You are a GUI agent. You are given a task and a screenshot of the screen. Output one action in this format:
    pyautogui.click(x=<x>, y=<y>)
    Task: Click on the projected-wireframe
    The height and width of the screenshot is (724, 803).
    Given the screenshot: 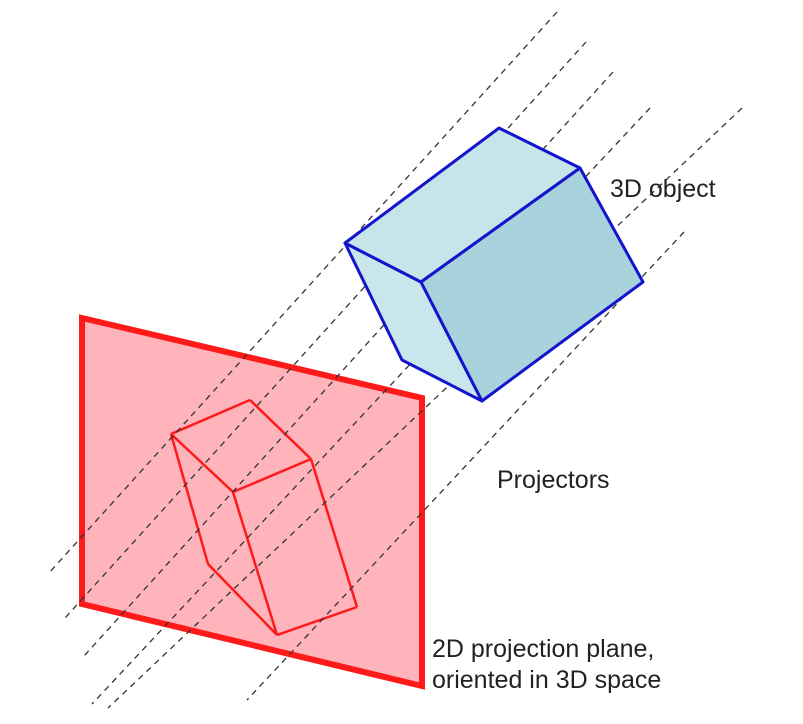 What is the action you would take?
    pyautogui.click(x=264, y=517)
    